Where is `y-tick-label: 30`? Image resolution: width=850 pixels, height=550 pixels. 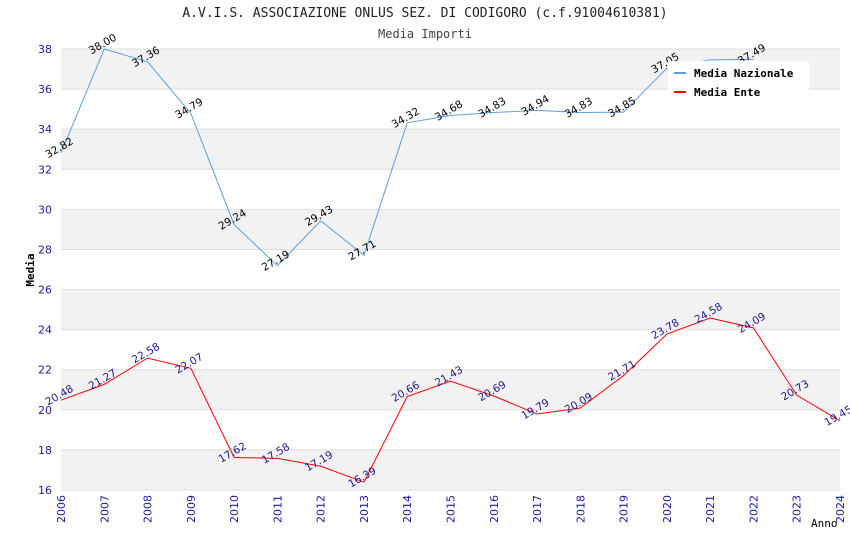 y-tick-label: 30 is located at coordinates (45, 209).